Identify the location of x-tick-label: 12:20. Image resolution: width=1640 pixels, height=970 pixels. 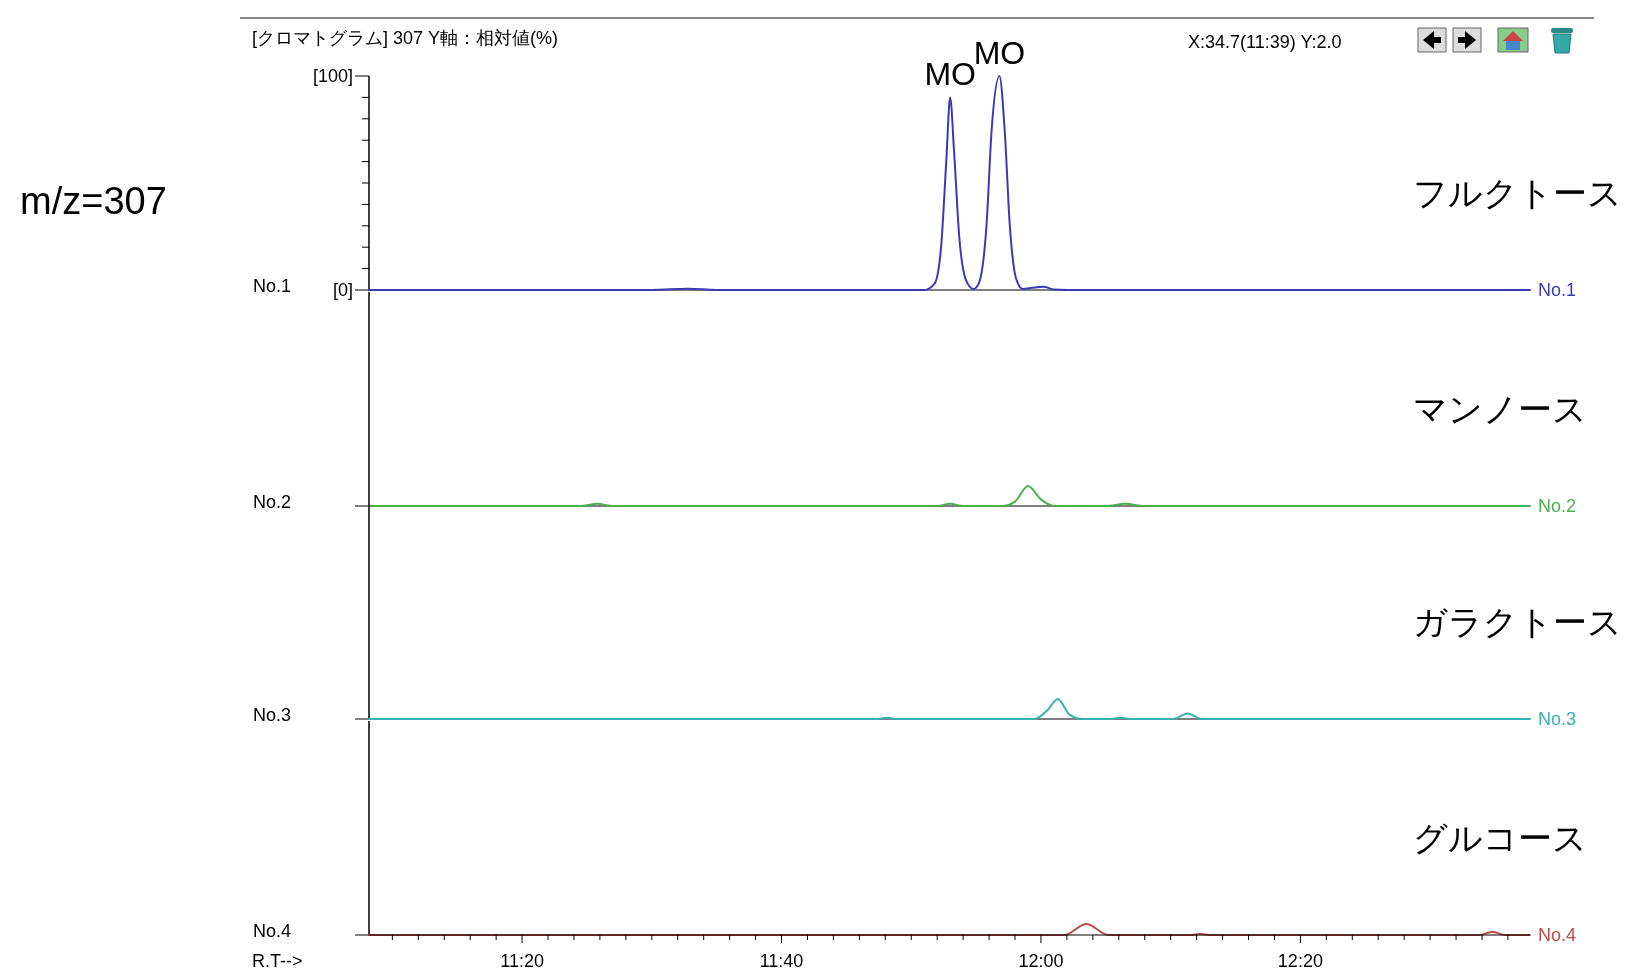
(1300, 960).